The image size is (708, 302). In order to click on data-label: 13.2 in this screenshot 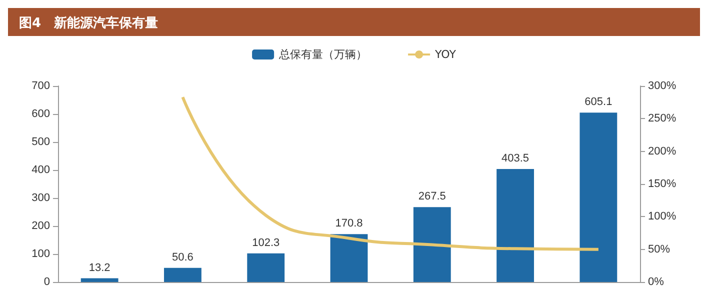, I will do `click(99, 268)`.